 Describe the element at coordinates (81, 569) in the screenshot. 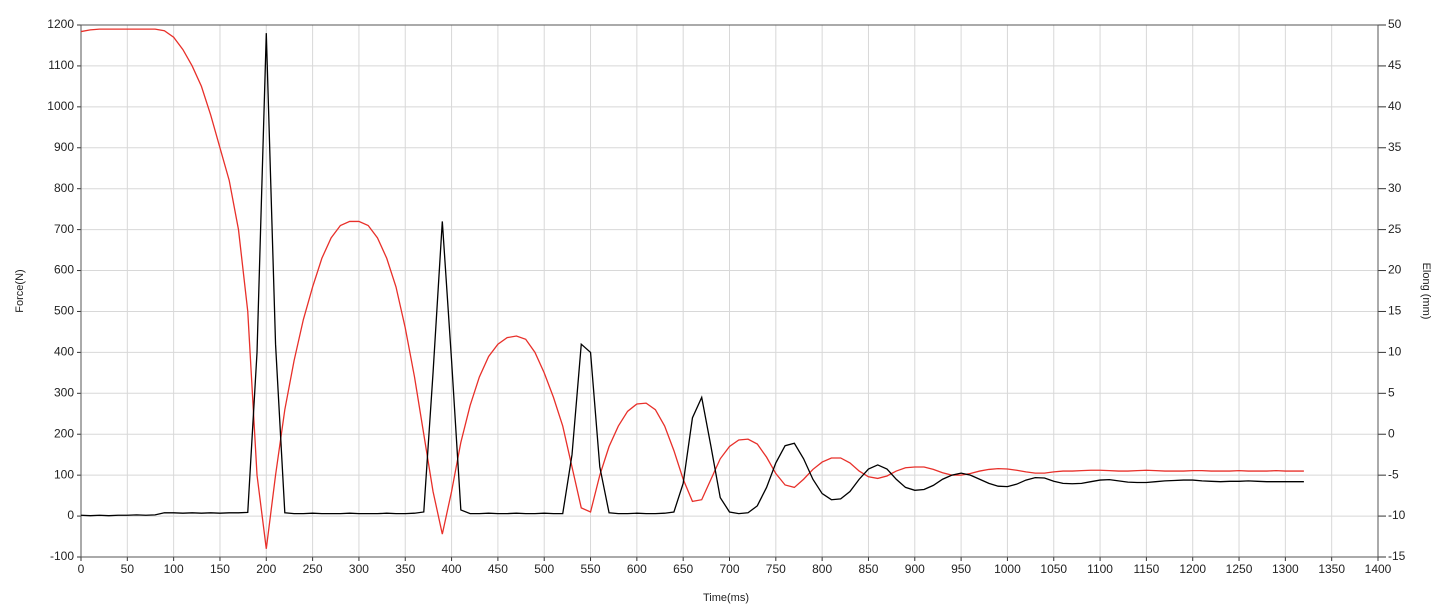

I see `x-tick-label: 0` at that location.